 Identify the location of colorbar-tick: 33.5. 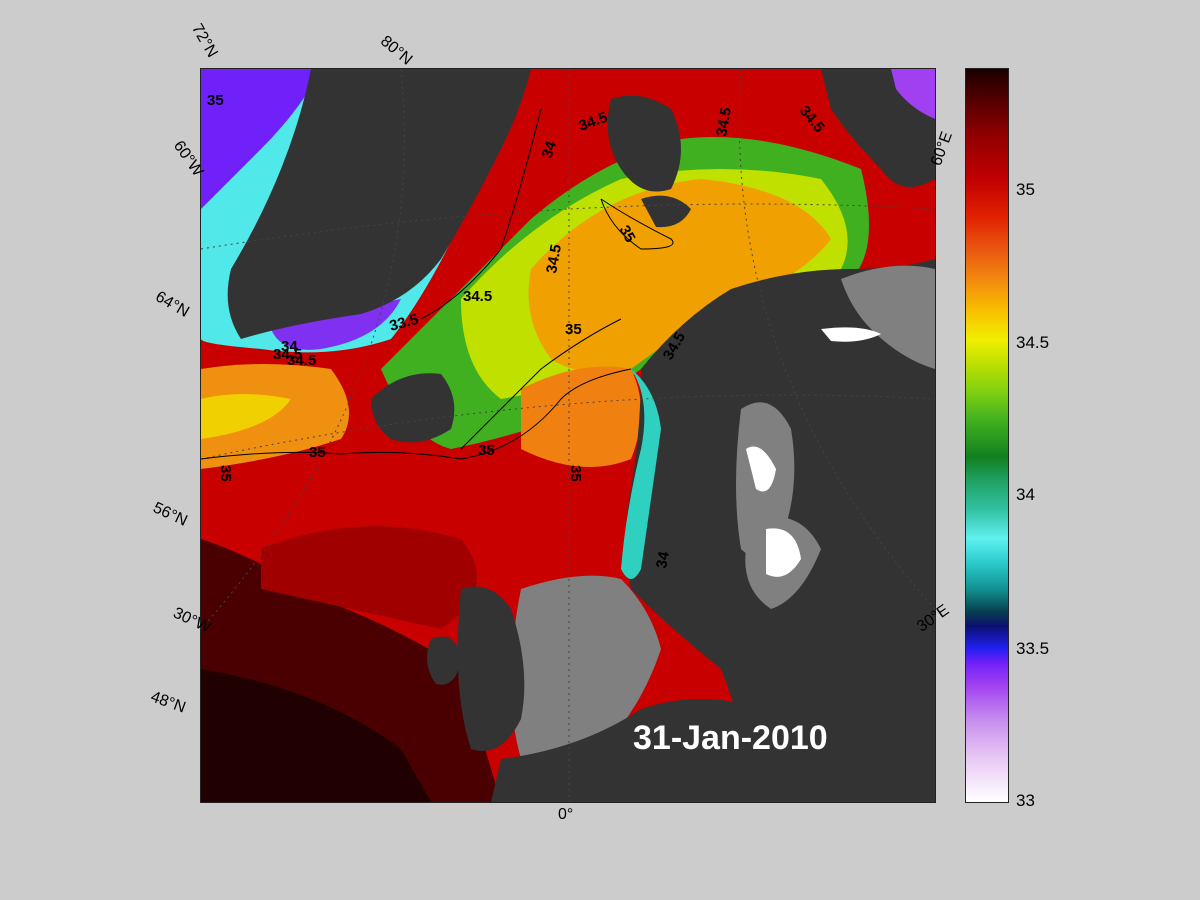
(1033, 648).